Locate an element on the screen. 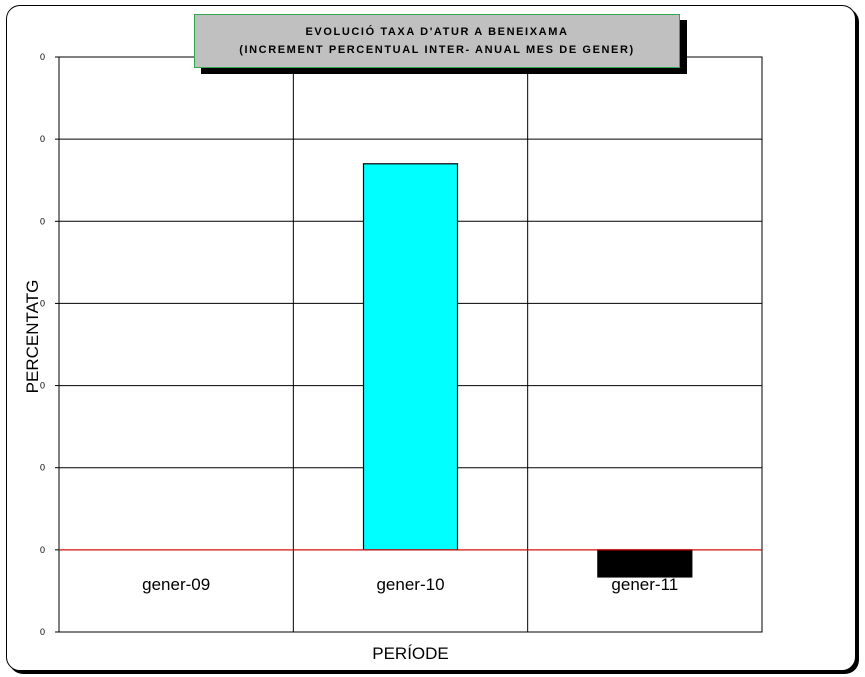 The height and width of the screenshot is (677, 865). chart-title-line-1: EVOLUCIÓ TAXA D'ATUR A BENEIXAMA is located at coordinates (437, 32).